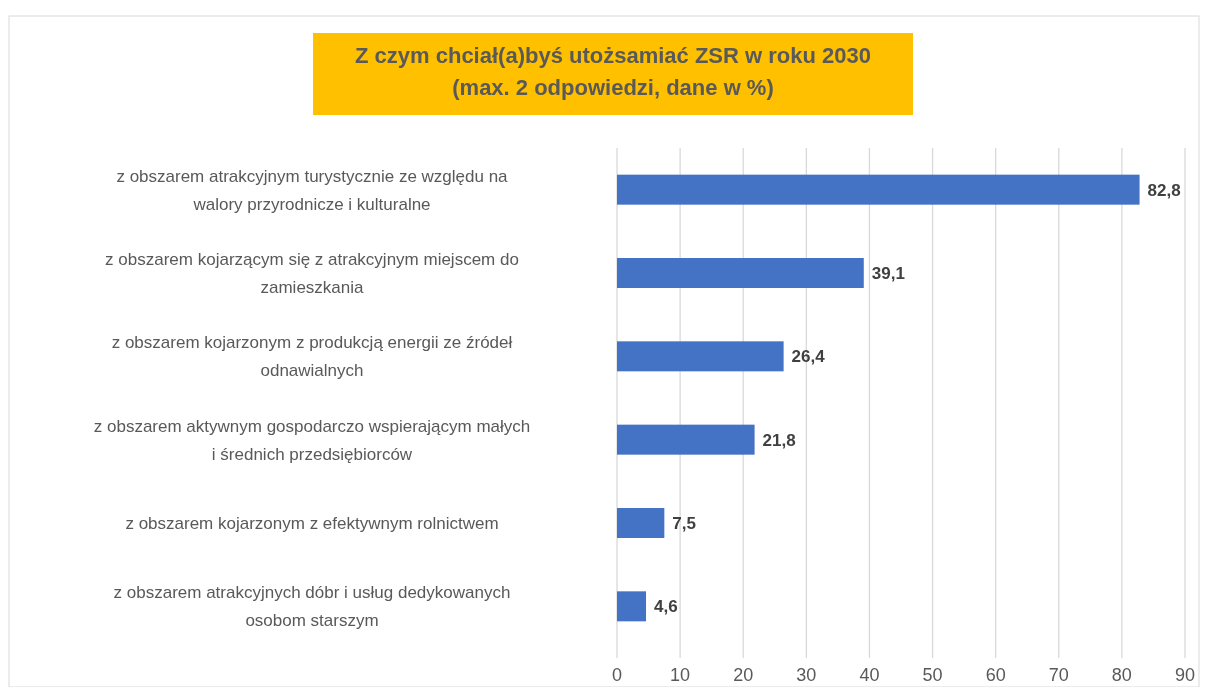 Image resolution: width=1208 pixels, height=695 pixels. Describe the element at coordinates (888, 273) in the screenshot. I see `data-label: 39,1` at that location.